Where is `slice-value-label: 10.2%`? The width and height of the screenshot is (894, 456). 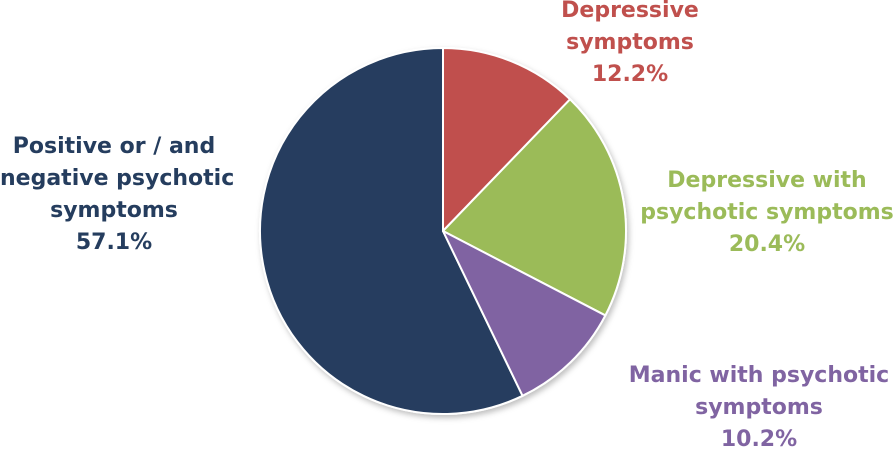 slice-value-label: 10.2% is located at coordinates (759, 439).